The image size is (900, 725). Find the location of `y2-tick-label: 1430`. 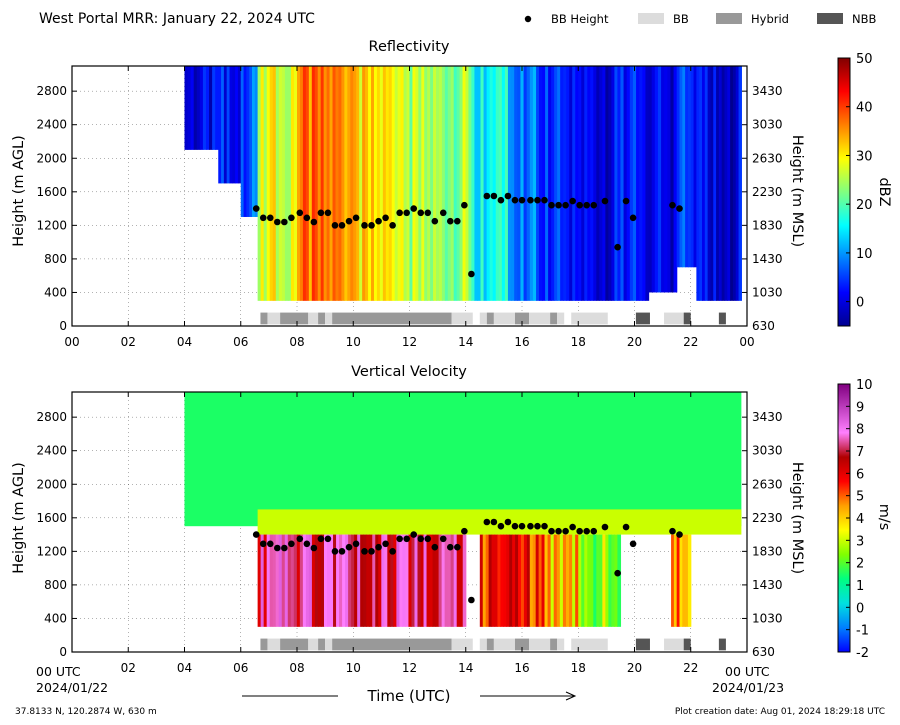

y2-tick-label: 1430 is located at coordinates (767, 259).